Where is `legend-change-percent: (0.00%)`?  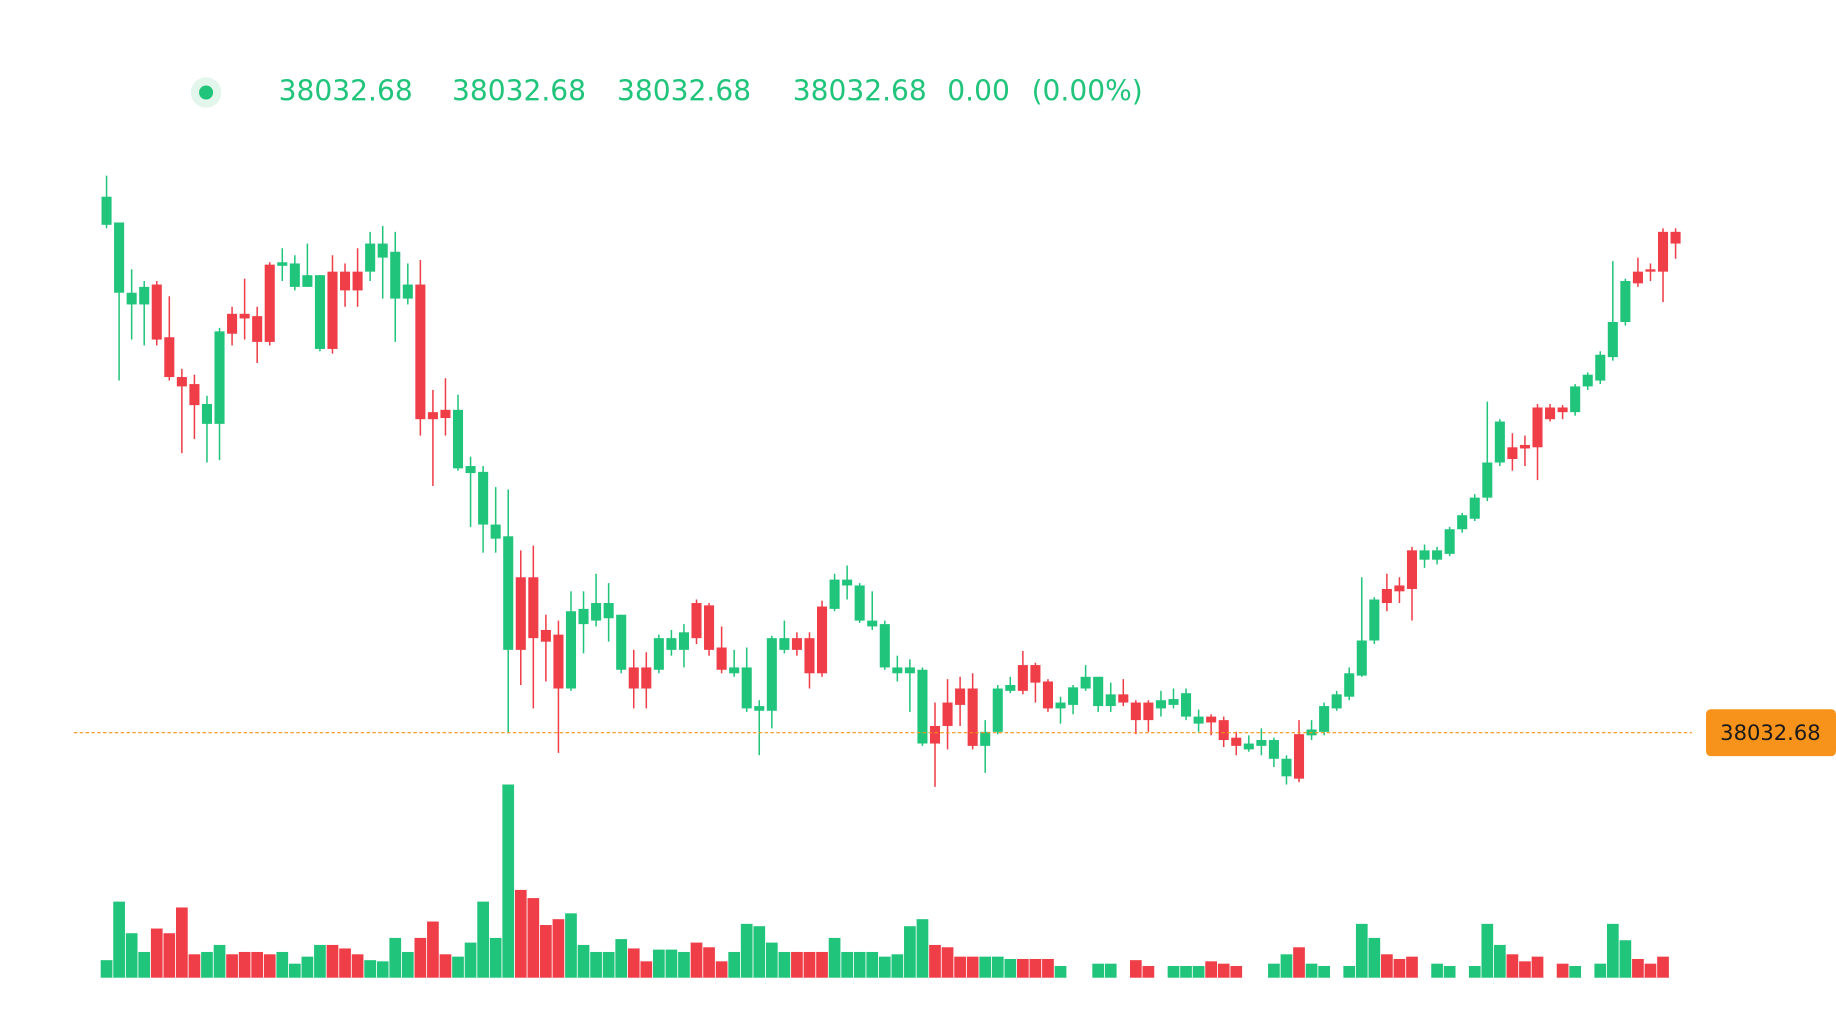
legend-change-percent: (0.00%) is located at coordinates (1087, 91).